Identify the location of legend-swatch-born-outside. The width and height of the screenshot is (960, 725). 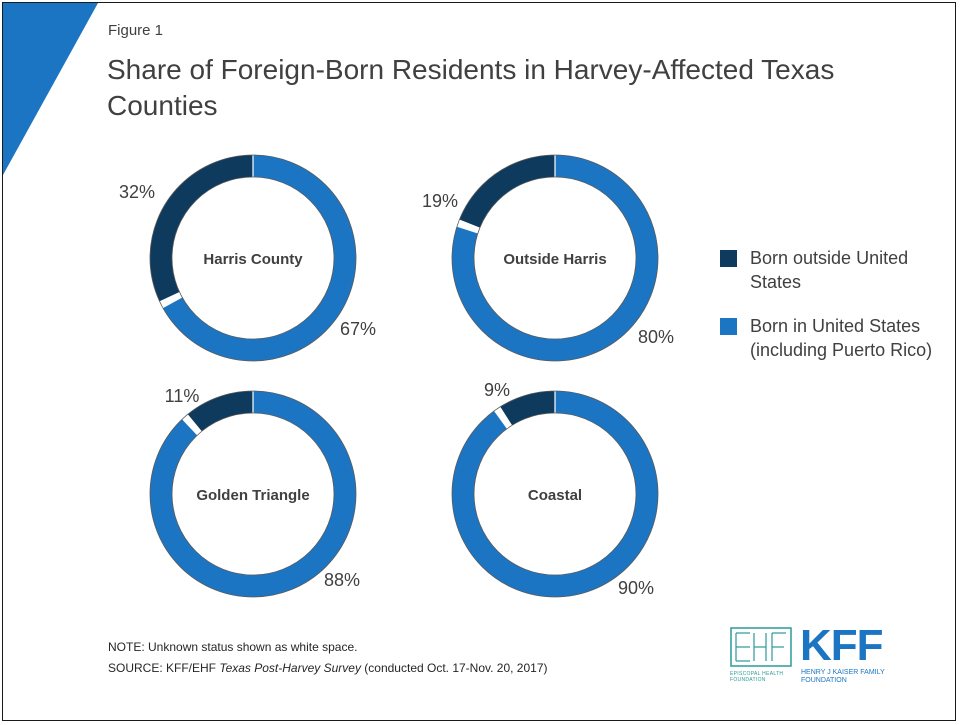
(728, 258).